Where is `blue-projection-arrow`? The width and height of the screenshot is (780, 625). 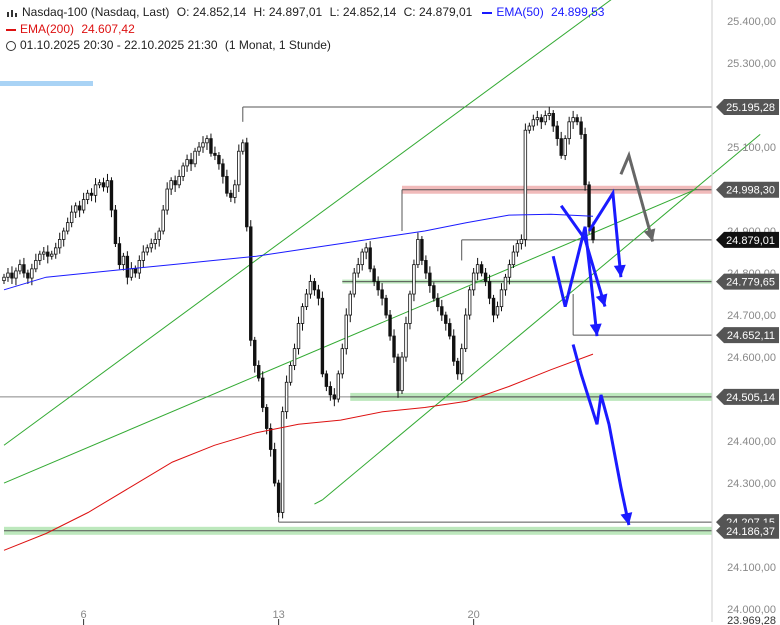
blue-projection-arrow is located at coordinates (606, 233).